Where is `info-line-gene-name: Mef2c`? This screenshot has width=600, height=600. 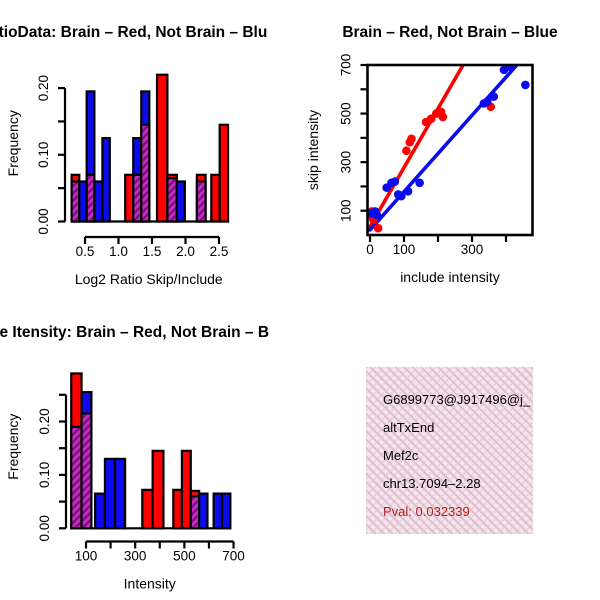 info-line-gene-name: Mef2c is located at coordinates (401, 455).